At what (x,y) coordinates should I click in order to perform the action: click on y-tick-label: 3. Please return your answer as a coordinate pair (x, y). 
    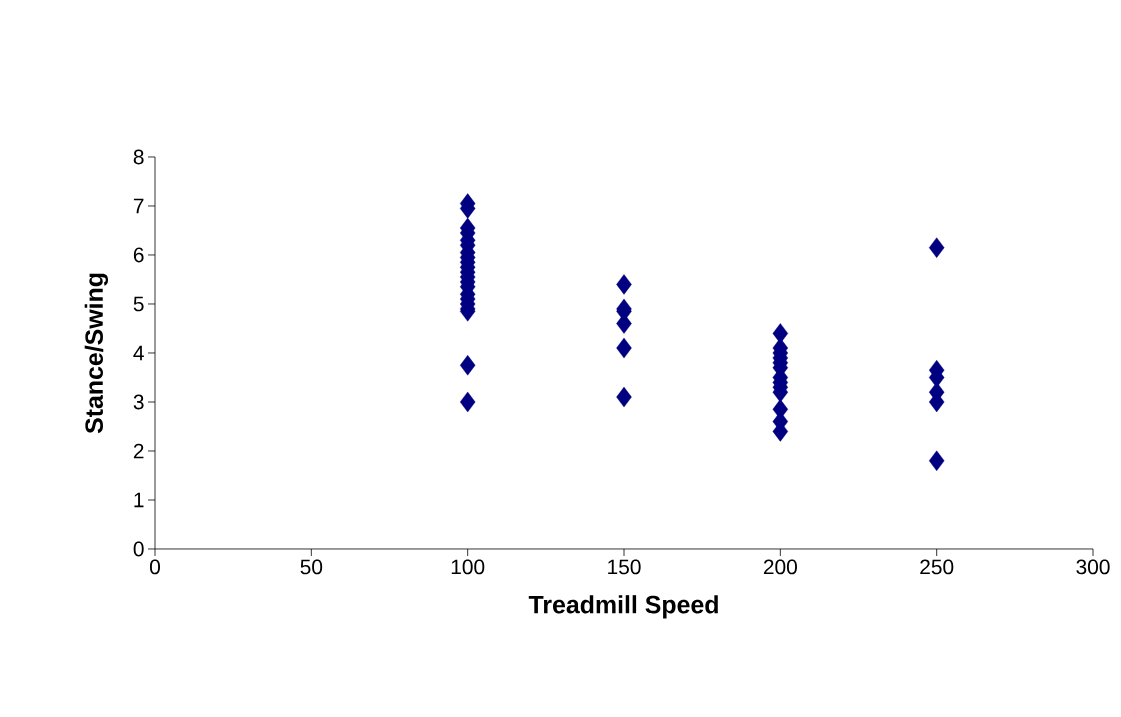
    Looking at the image, I should click on (138, 402).